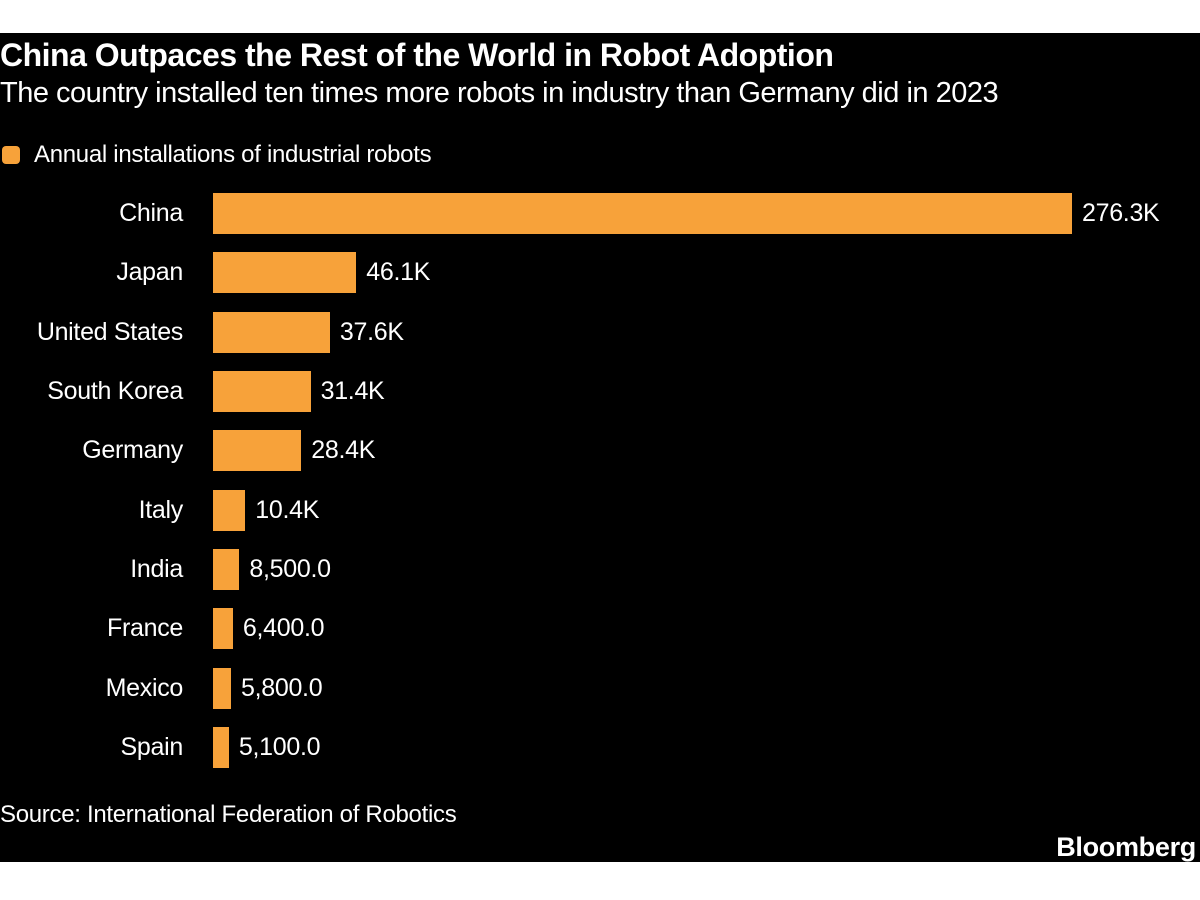 The width and height of the screenshot is (1200, 900). I want to click on bar-area: 5,100.0, so click(706, 747).